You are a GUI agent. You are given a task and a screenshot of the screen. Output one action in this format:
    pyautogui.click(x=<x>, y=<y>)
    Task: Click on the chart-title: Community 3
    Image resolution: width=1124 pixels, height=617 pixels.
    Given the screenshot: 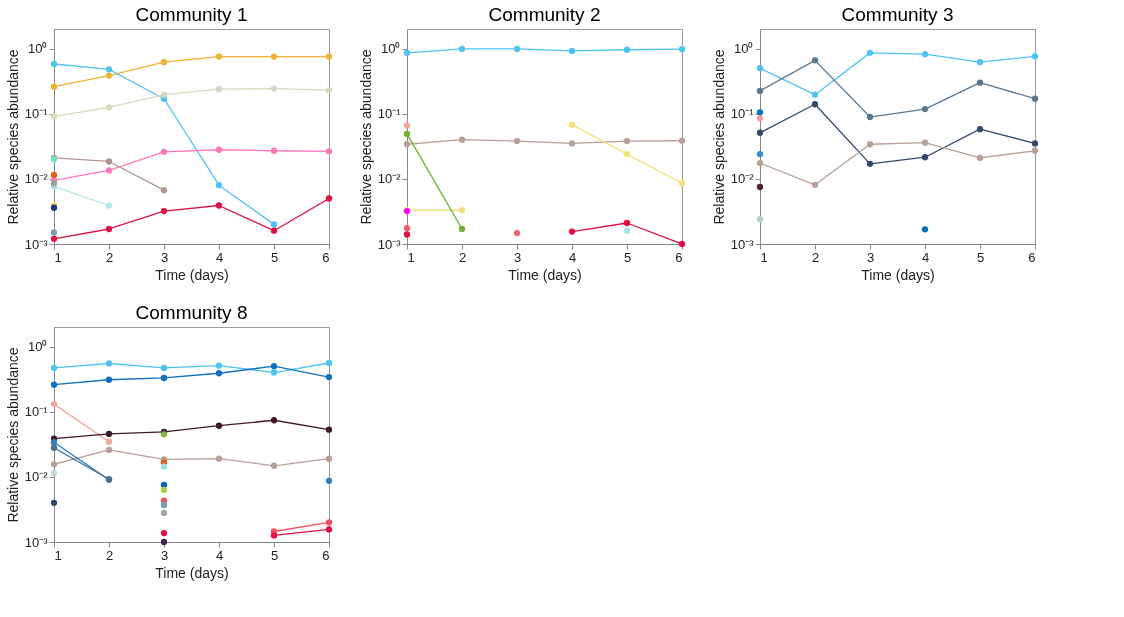 What is the action you would take?
    pyautogui.click(x=897, y=14)
    